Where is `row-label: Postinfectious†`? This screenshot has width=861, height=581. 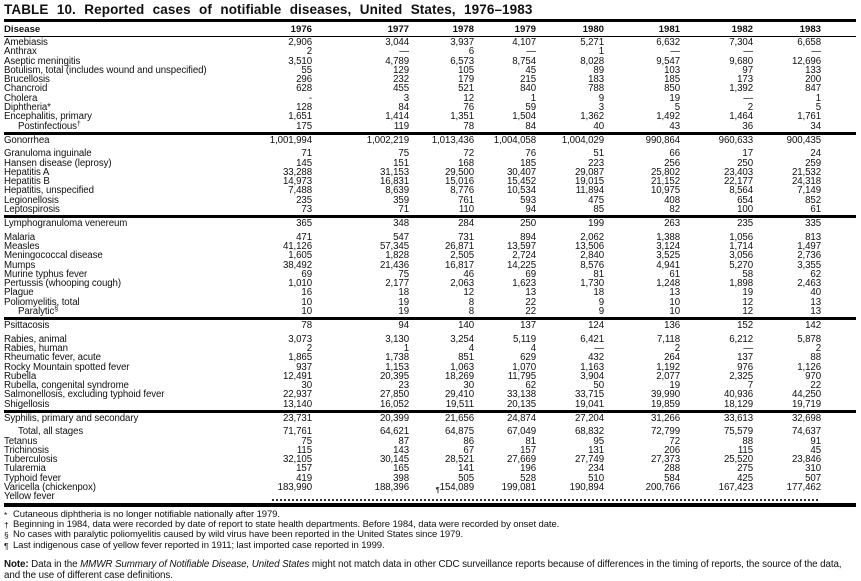 row-label: Postinfectious† is located at coordinates (49, 126).